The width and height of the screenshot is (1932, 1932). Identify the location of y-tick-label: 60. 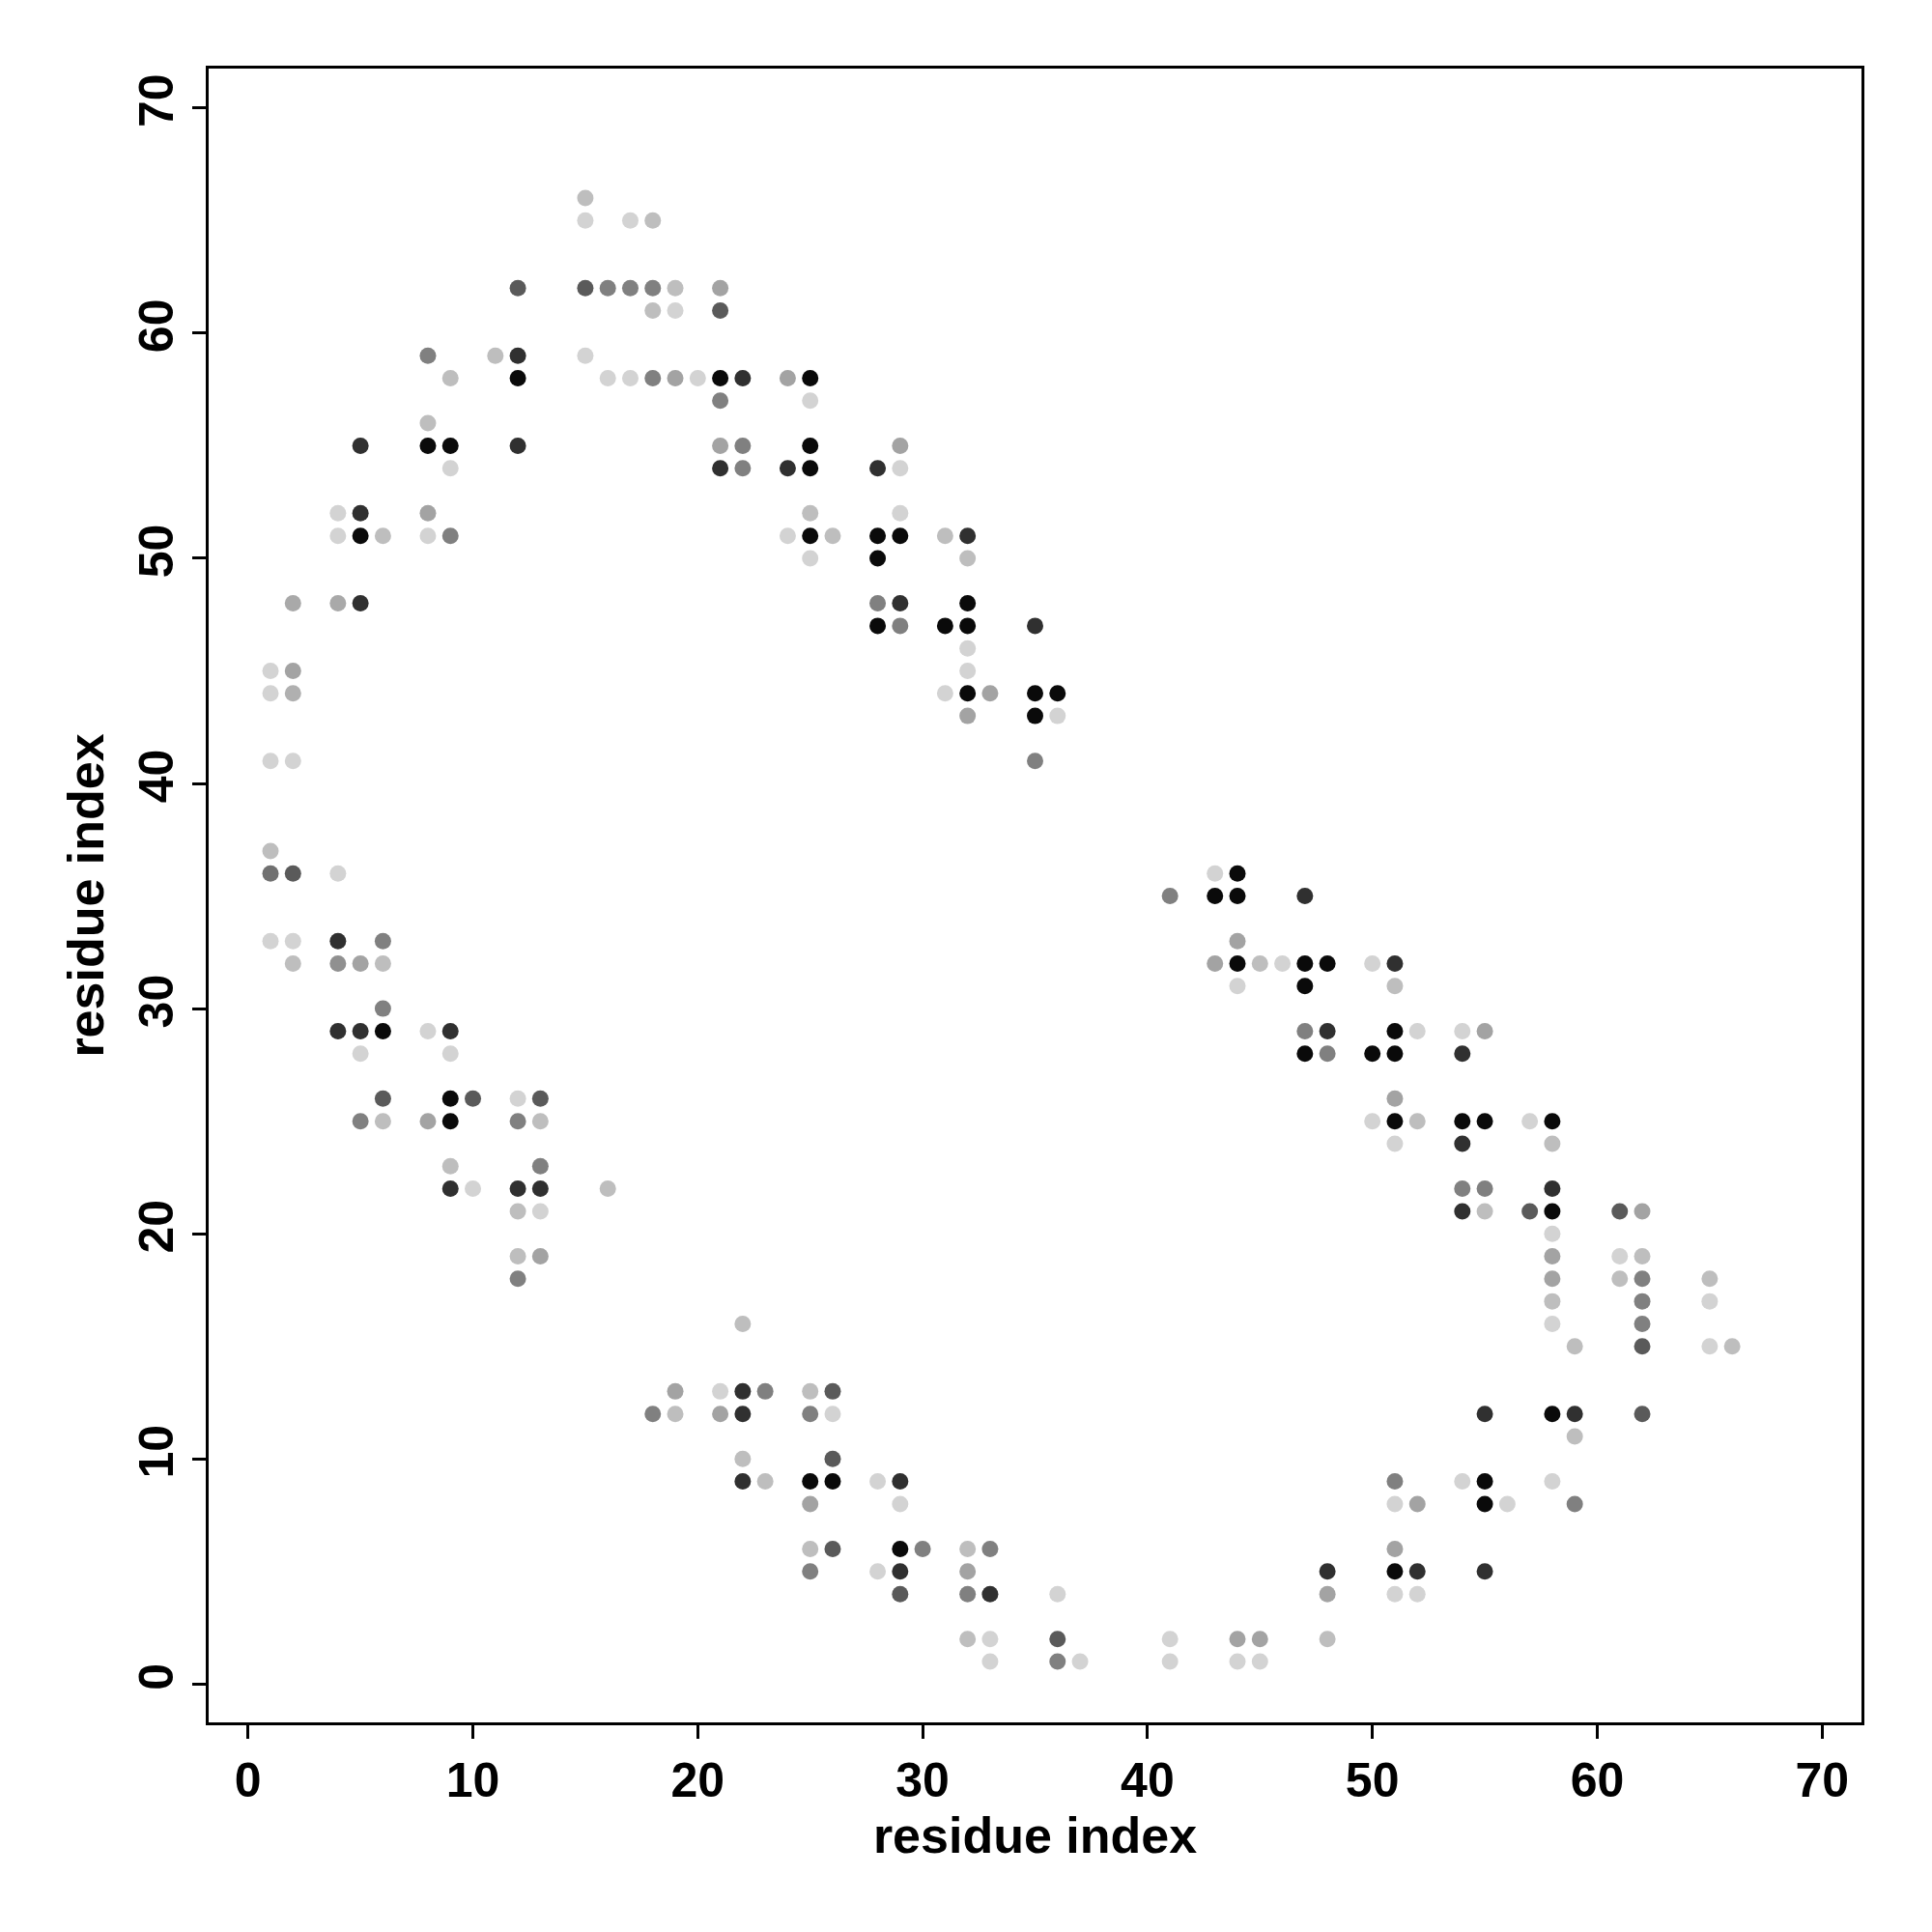
(156, 326).